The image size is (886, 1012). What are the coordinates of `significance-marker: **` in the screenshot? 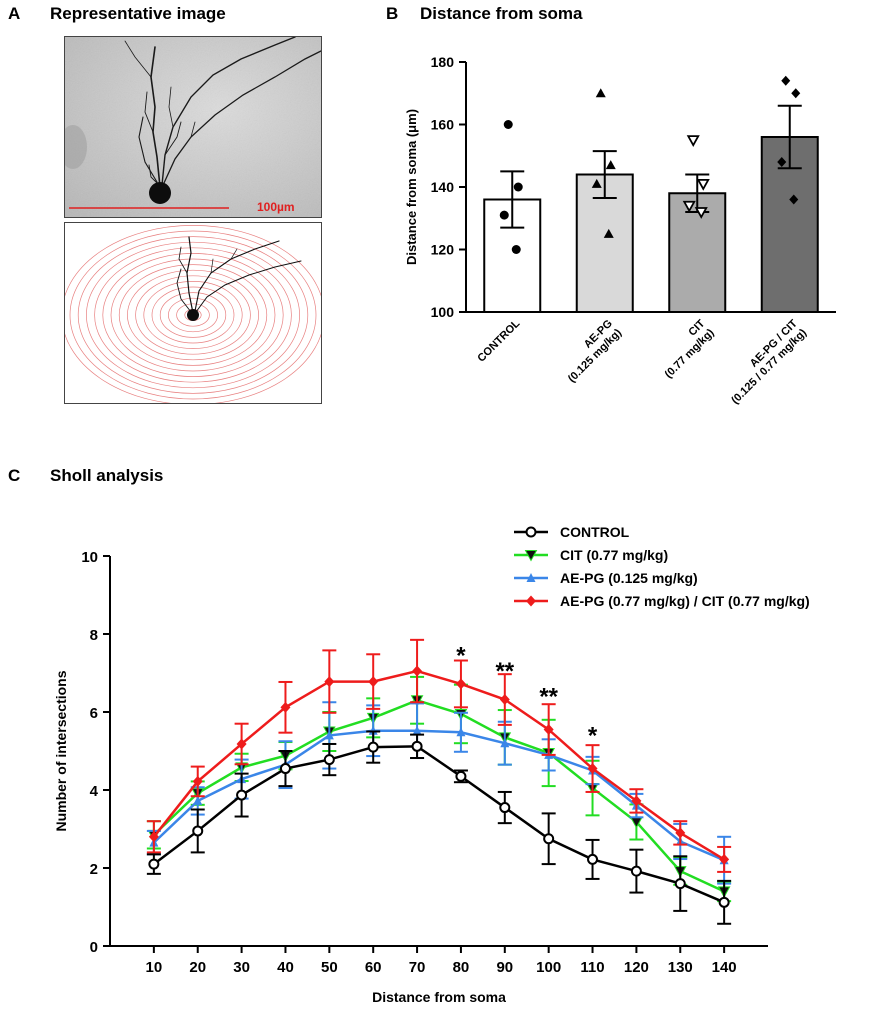 It's located at (548, 697).